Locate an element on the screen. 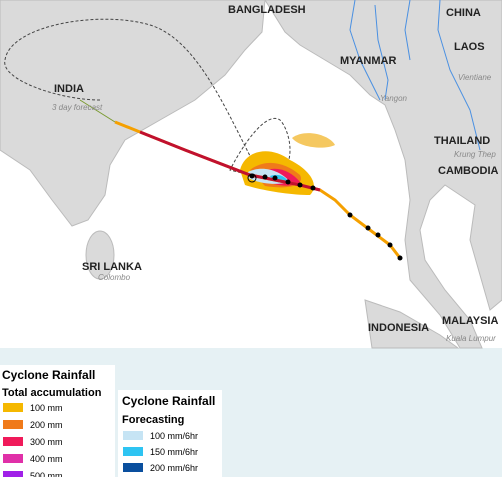 This screenshot has height=482, width=502. city-label: Kuala Lumpur is located at coordinates (471, 338).